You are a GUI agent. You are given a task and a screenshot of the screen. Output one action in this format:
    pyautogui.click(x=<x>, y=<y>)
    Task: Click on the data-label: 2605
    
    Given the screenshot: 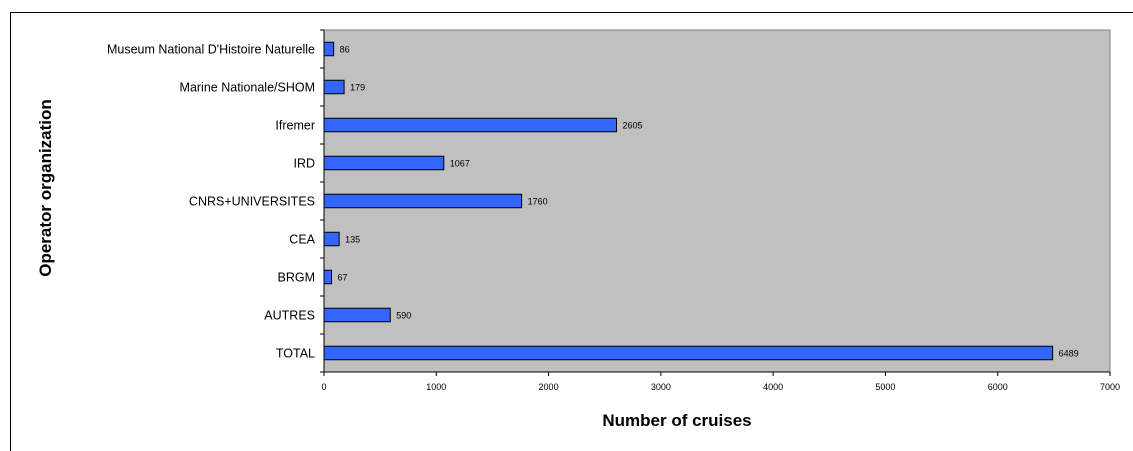 What is the action you would take?
    pyautogui.click(x=633, y=126)
    